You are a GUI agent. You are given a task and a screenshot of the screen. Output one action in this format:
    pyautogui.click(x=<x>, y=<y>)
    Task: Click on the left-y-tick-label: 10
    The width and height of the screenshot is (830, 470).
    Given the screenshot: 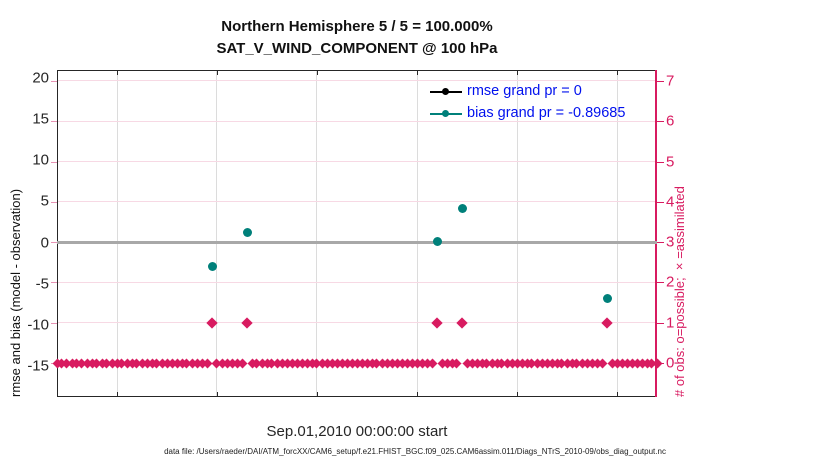 What is the action you would take?
    pyautogui.click(x=40, y=160)
    